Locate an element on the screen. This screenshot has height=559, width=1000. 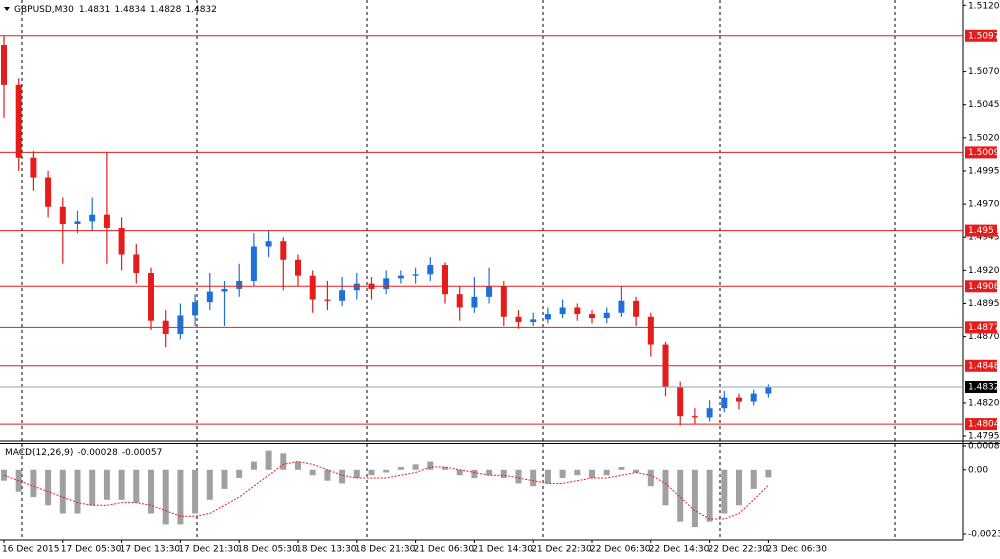
y-tick-label: -0.00235 is located at coordinates (984, 535).